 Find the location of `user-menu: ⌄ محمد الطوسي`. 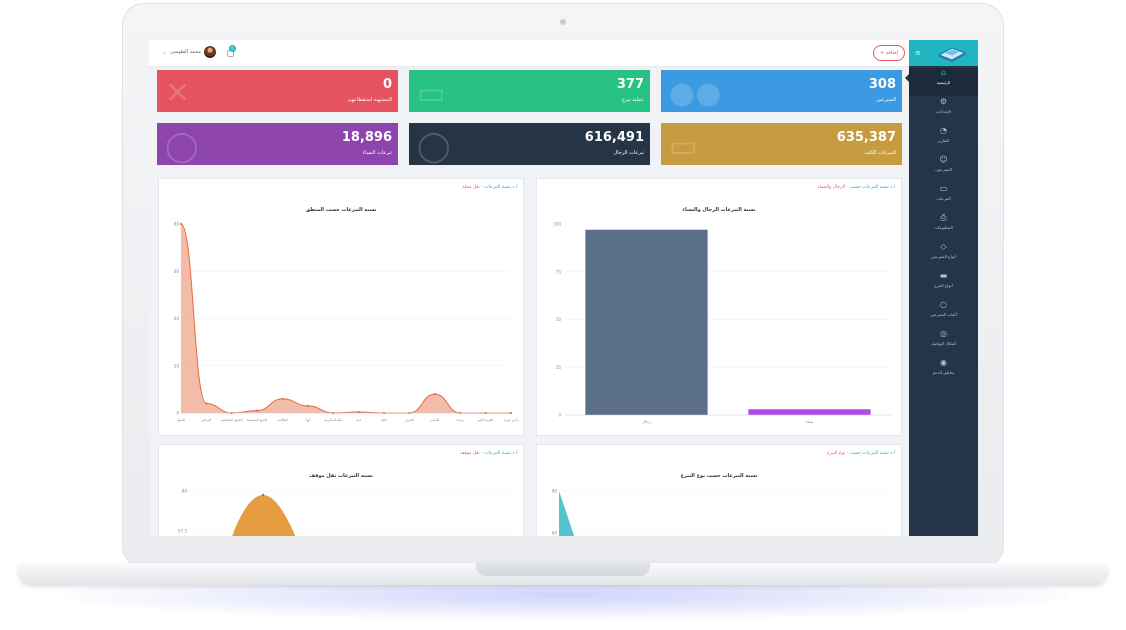

user-menu: ⌄ محمد الطوسي is located at coordinates (189, 52).